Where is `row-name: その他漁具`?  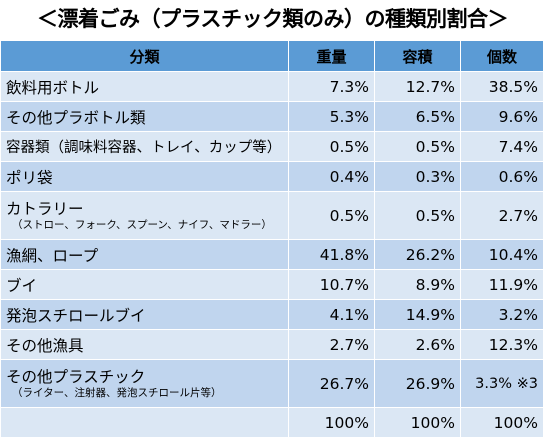 row-name: その他漁具 is located at coordinates (144, 344).